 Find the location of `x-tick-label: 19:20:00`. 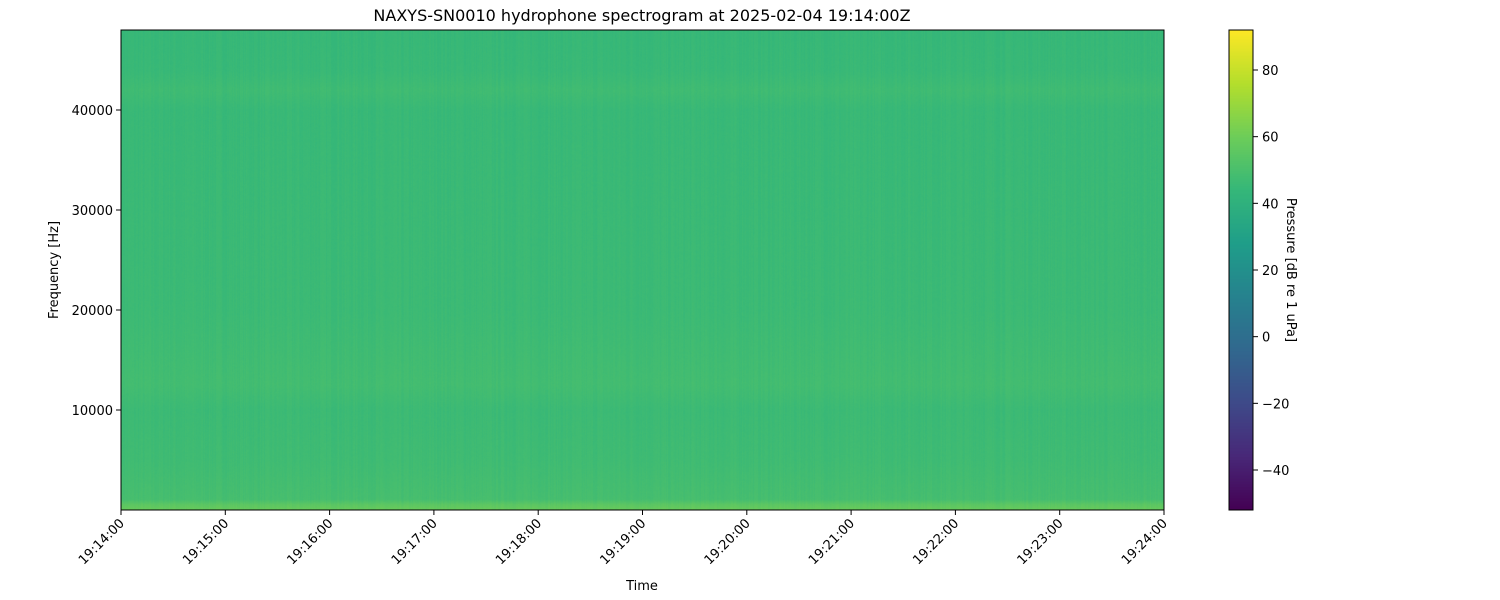

x-tick-label: 19:20:00 is located at coordinates (728, 542).